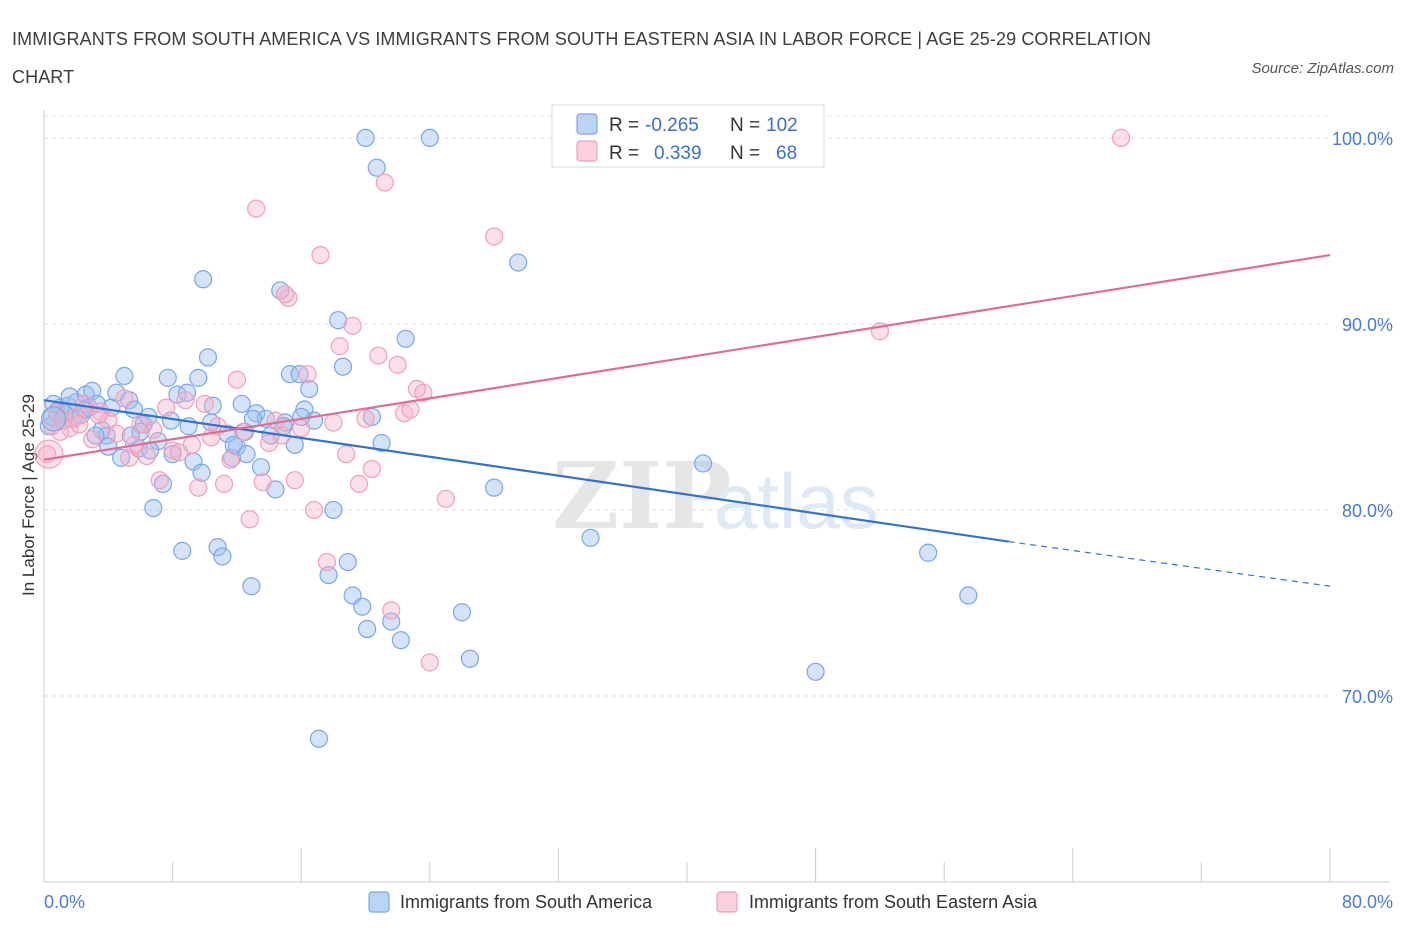  What do you see at coordinates (727, 902) in the screenshot?
I see `bottom-legend-swatch-pink` at bounding box center [727, 902].